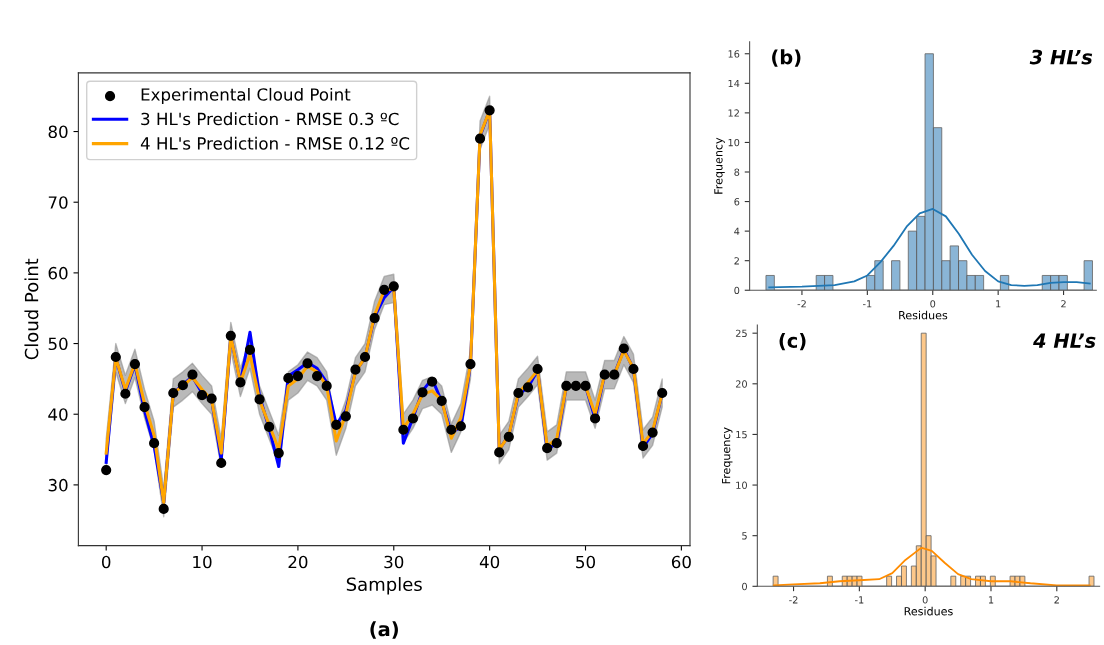  Describe the element at coordinates (734, 54) in the screenshot. I see `y-tick-label: 16` at that location.